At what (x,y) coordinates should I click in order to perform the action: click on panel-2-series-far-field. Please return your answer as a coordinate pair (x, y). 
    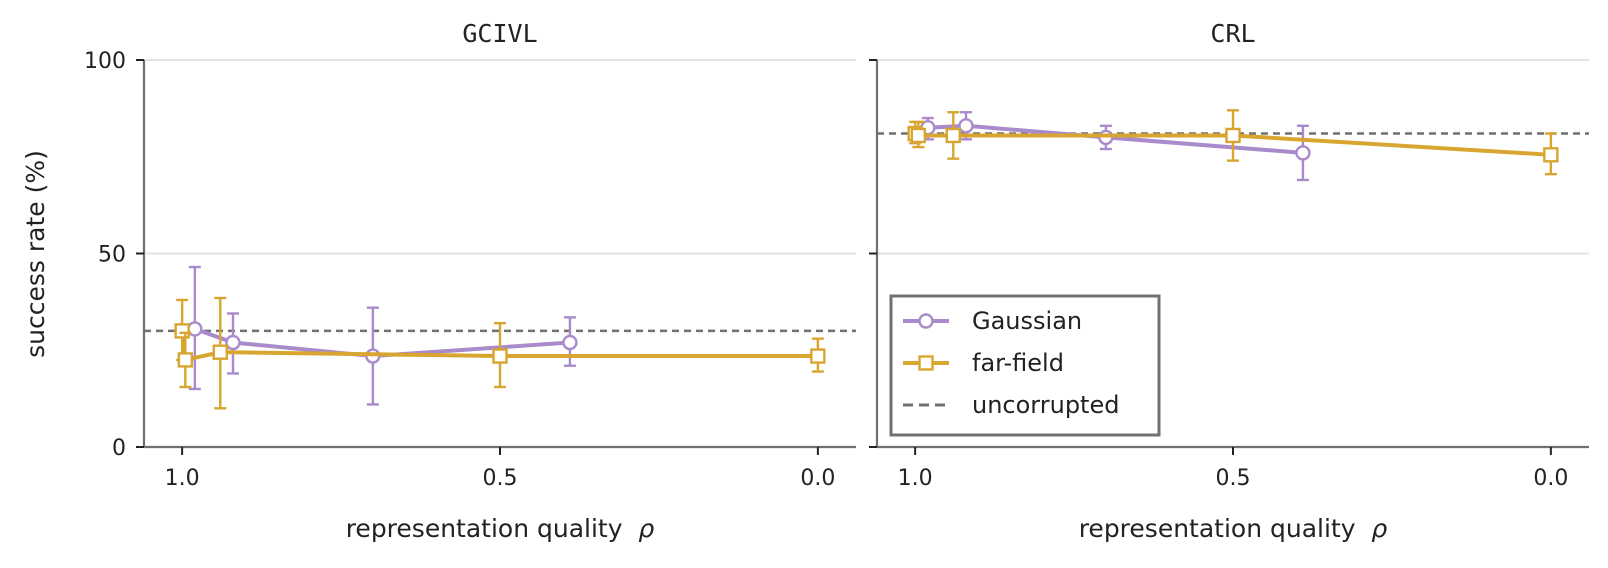
    Looking at the image, I should click on (1233, 142).